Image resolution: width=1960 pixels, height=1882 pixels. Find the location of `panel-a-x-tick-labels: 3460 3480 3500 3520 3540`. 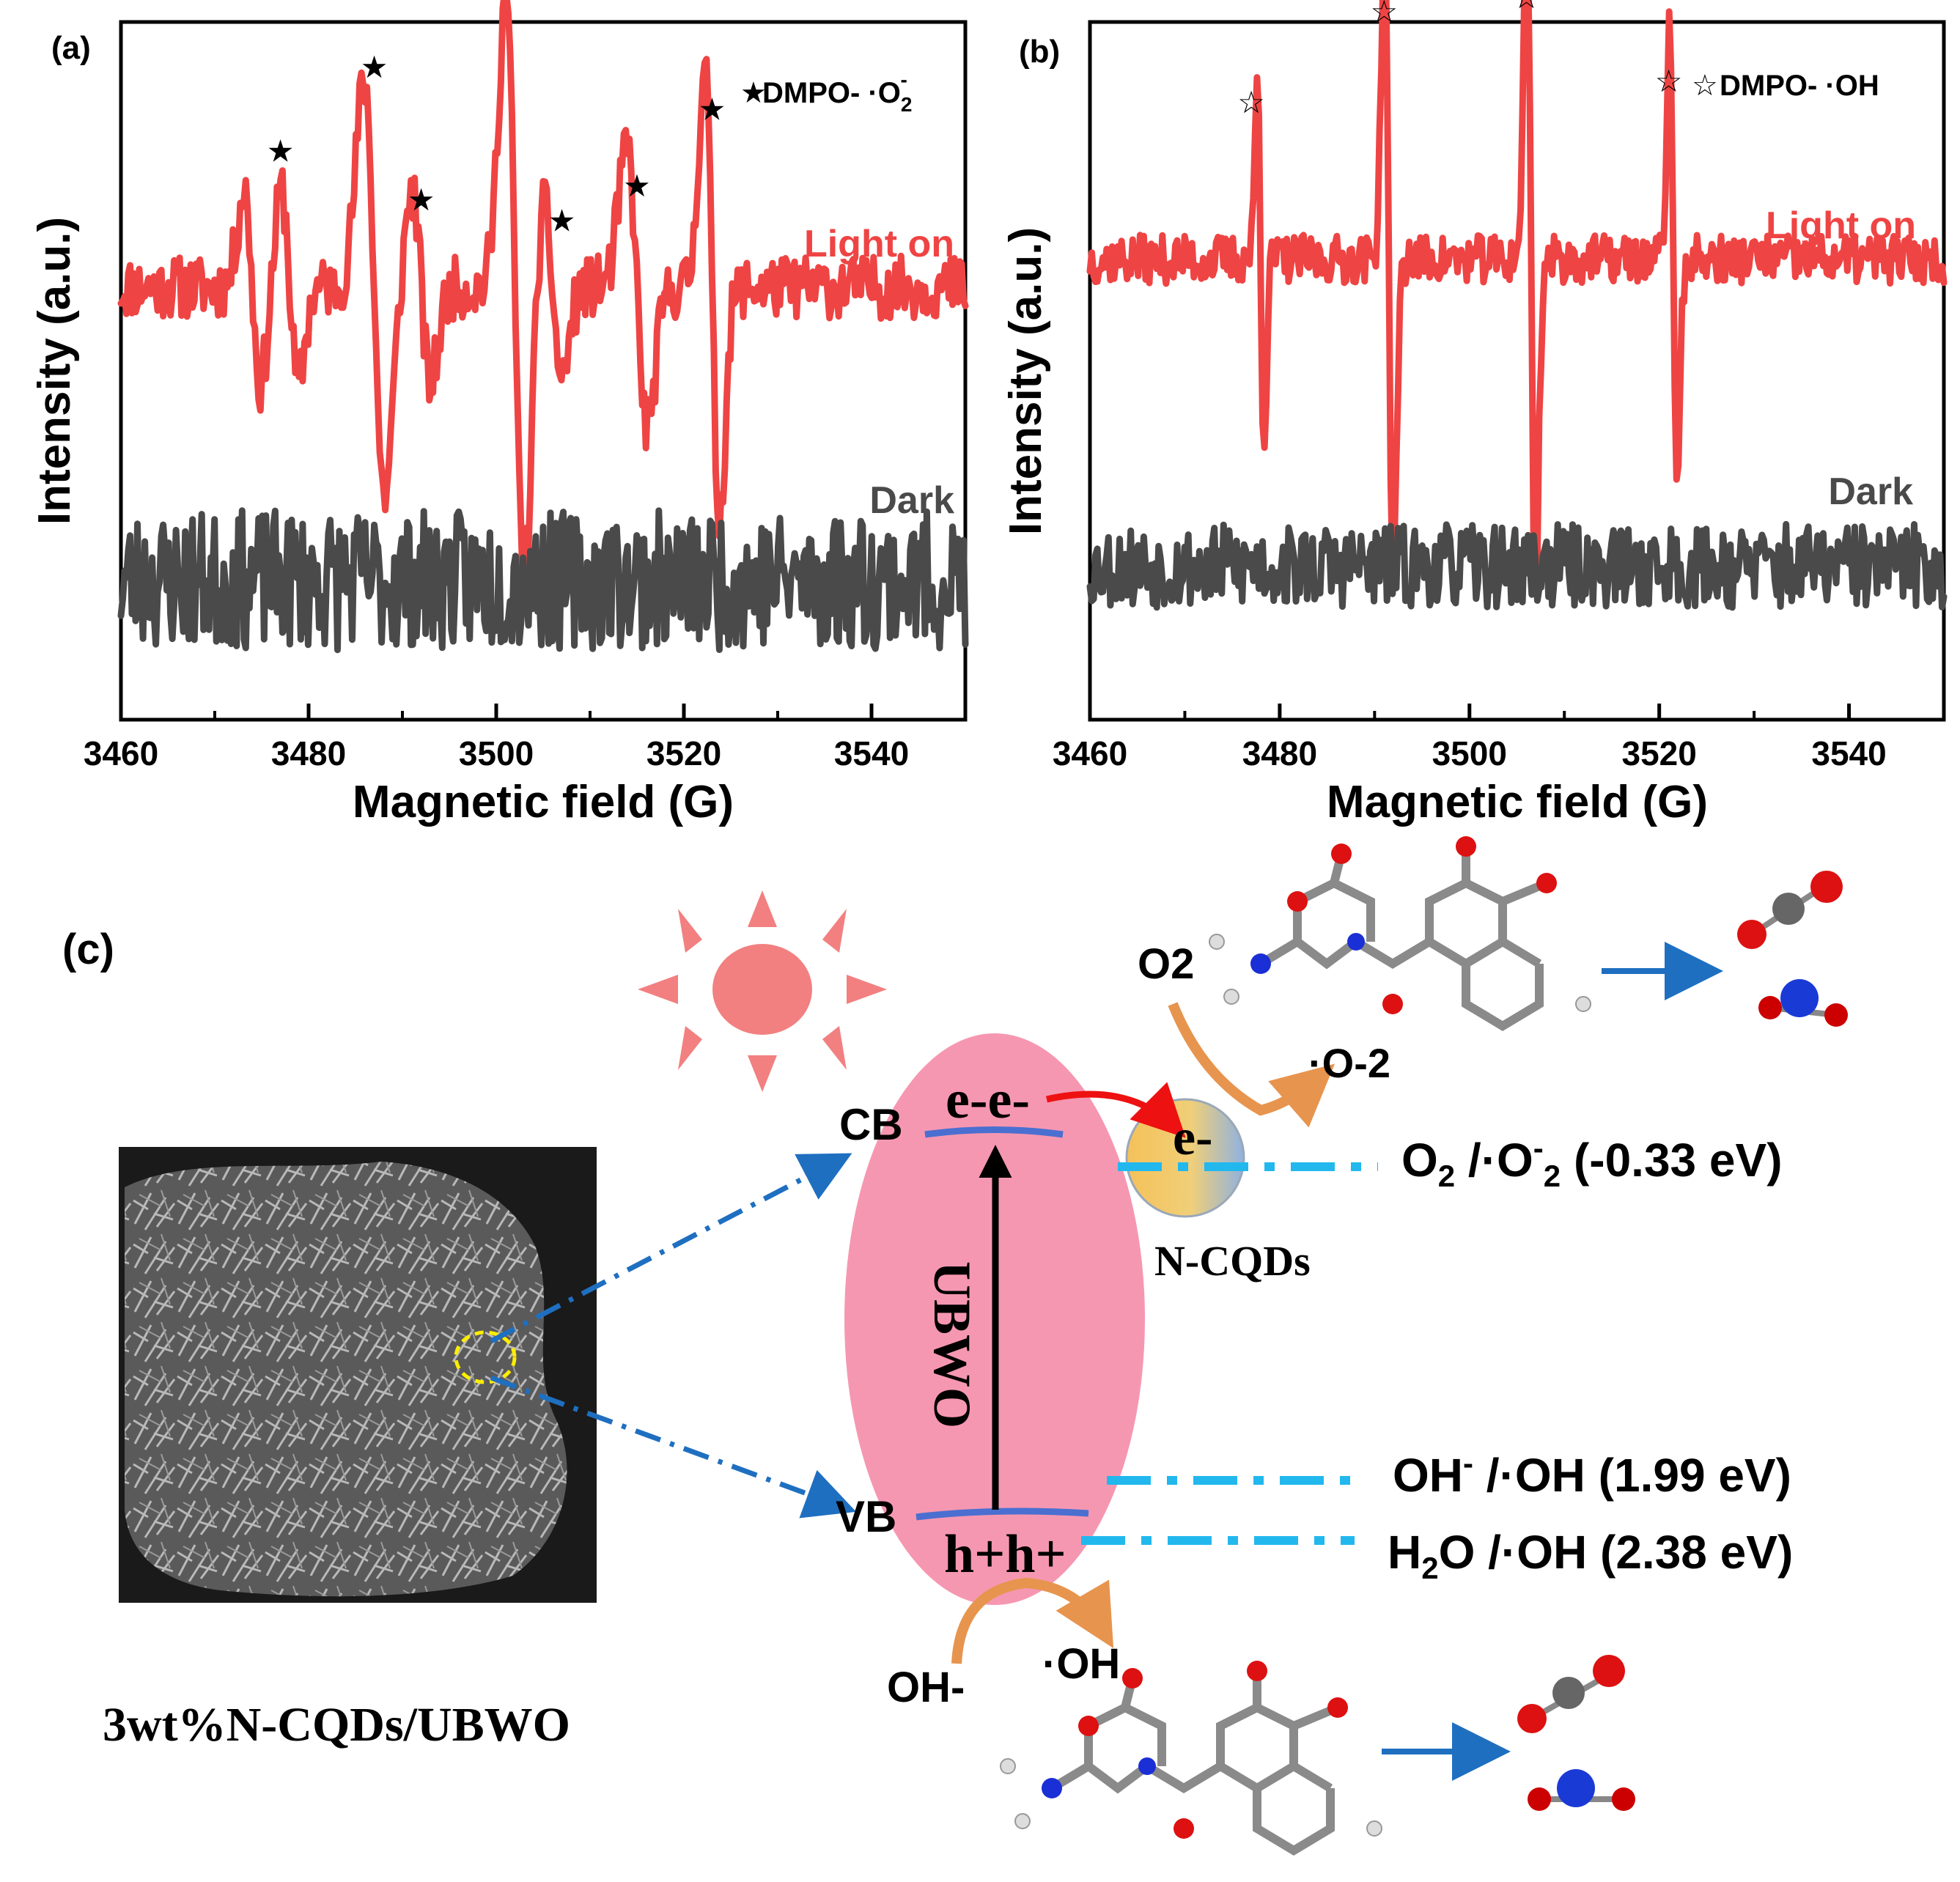

panel-a-x-tick-labels: 3460 3480 3500 3520 3540 is located at coordinates (496, 753).